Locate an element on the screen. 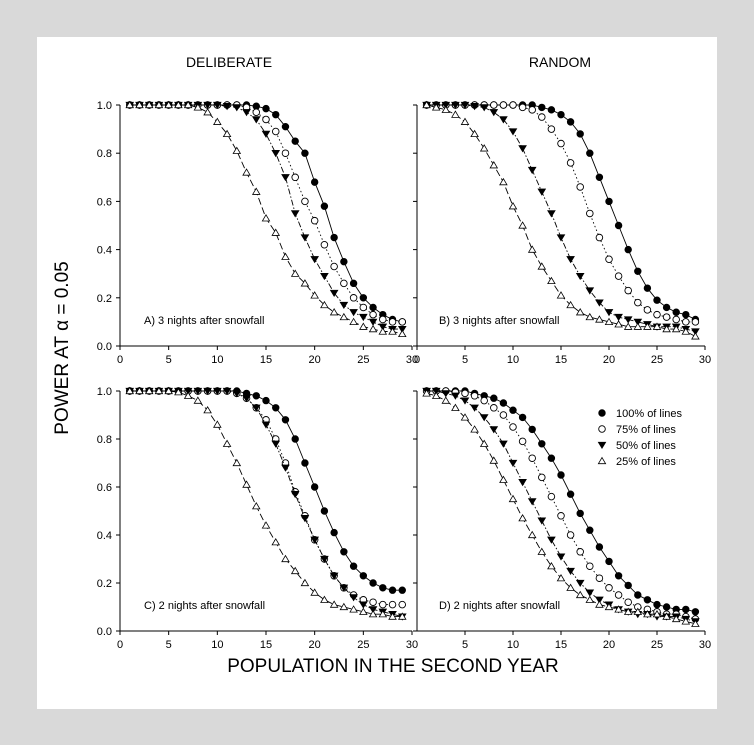  legend-item: 50% of lines is located at coordinates (636, 446).